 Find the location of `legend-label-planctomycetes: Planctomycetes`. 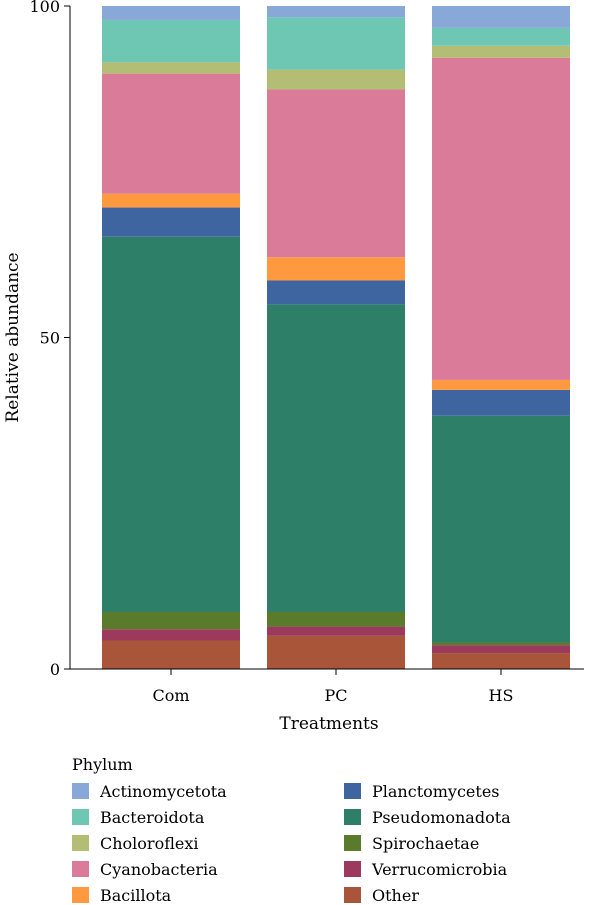

legend-label-planctomycetes: Planctomycetes is located at coordinates (436, 791).